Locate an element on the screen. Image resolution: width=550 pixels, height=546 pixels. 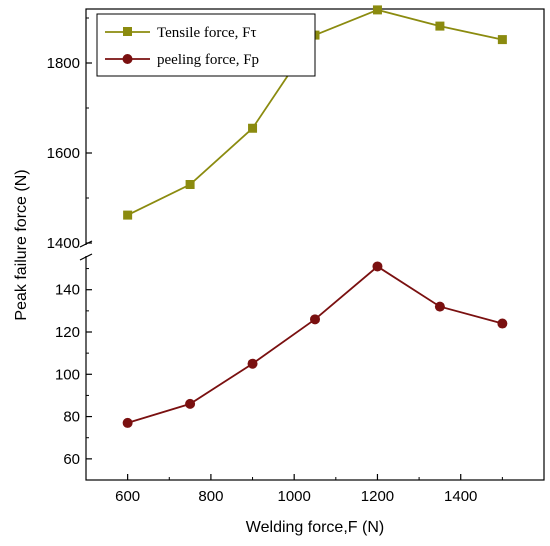
y-tick-label: 1600 is located at coordinates (63, 153).